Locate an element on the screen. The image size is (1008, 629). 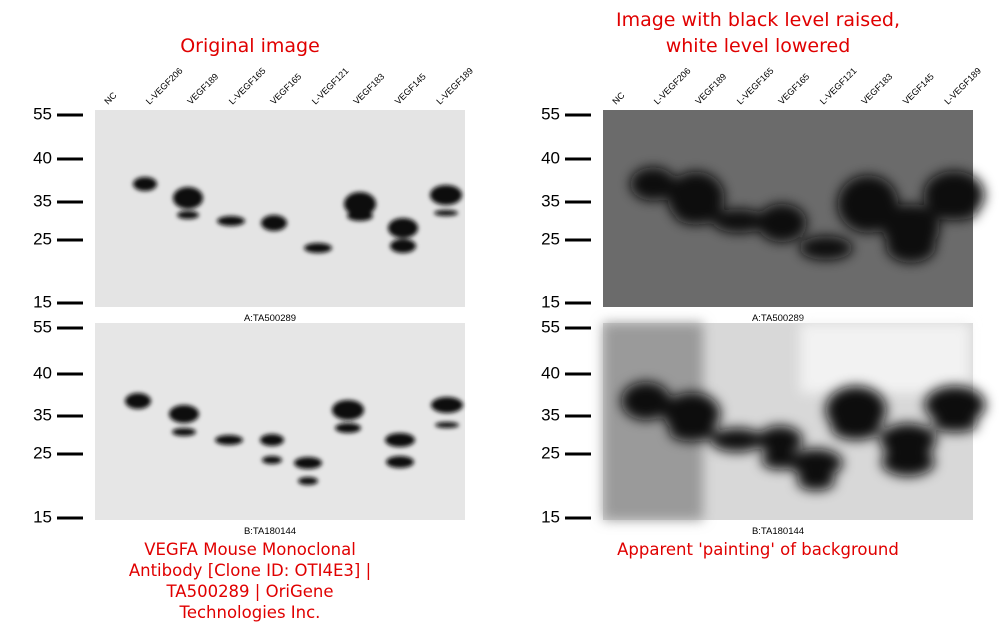
caption: VEGFA Mouse Monoclonal is located at coordinates (250, 549).